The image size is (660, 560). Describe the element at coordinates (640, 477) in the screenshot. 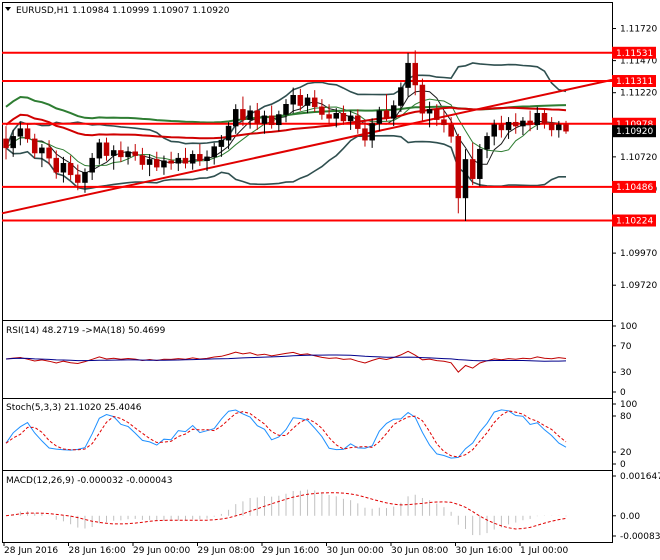

I see `macd-tick-label: 0.001647` at that location.